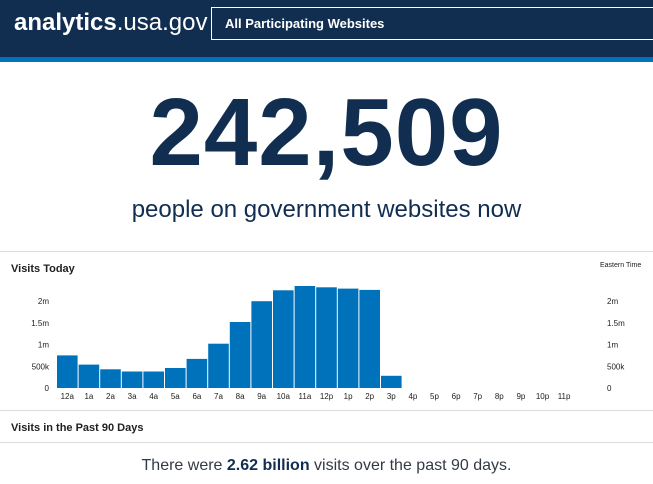 The width and height of the screenshot is (653, 484). What do you see at coordinates (621, 265) in the screenshot?
I see `timezone-label: Eastern Time` at bounding box center [621, 265].